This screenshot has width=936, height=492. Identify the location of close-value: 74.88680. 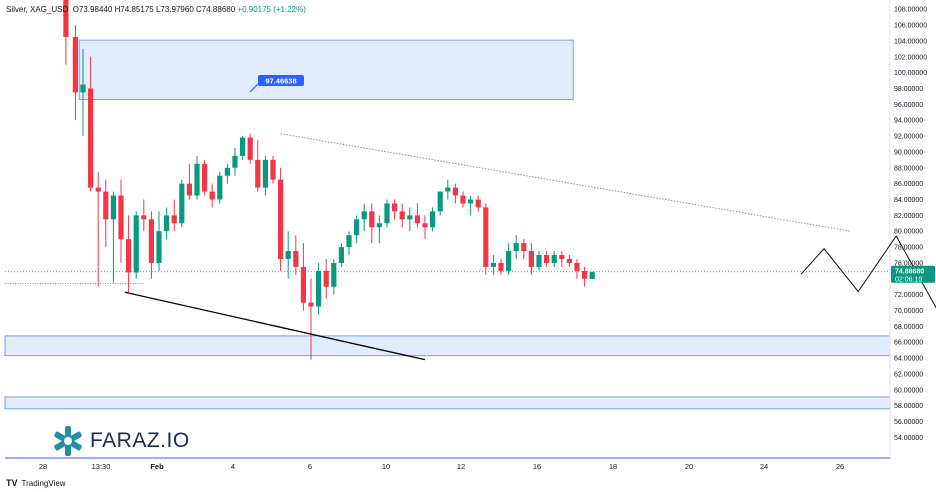
(218, 9).